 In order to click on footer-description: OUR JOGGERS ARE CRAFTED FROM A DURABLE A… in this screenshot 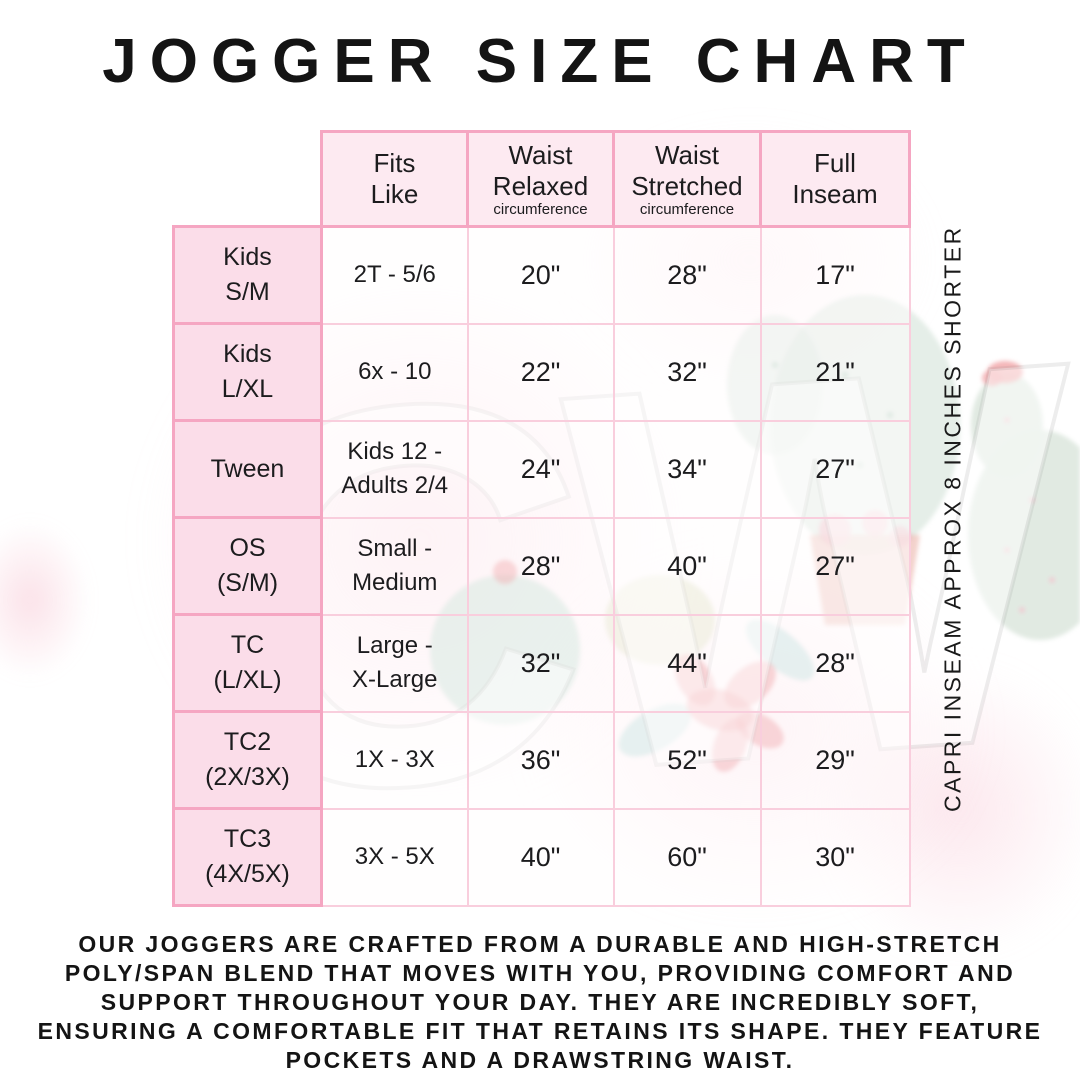, I will do `click(540, 1002)`.